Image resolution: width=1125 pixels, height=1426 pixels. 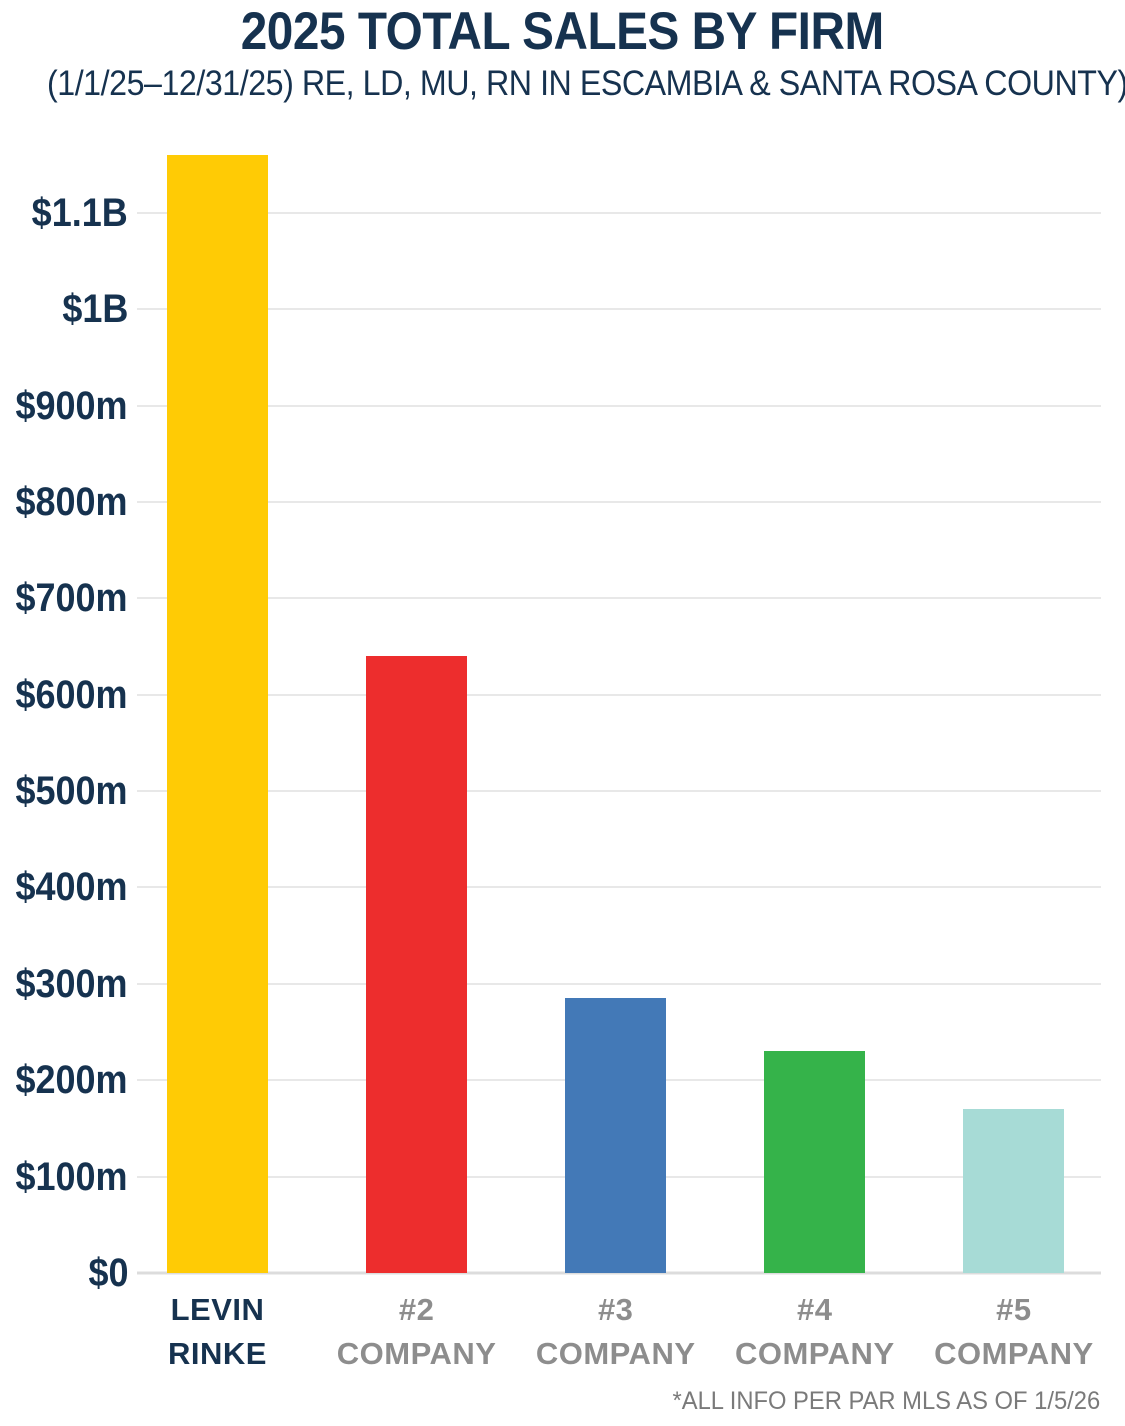 I want to click on bar-4-company, so click(x=815, y=1162).